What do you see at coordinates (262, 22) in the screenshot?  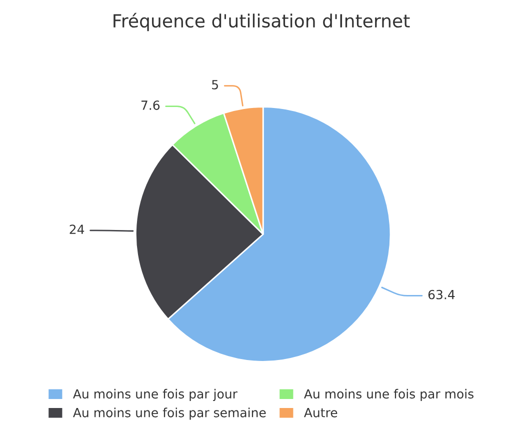 I see `chart-title: Fréquence d'utilisation d'Internet` at bounding box center [262, 22].